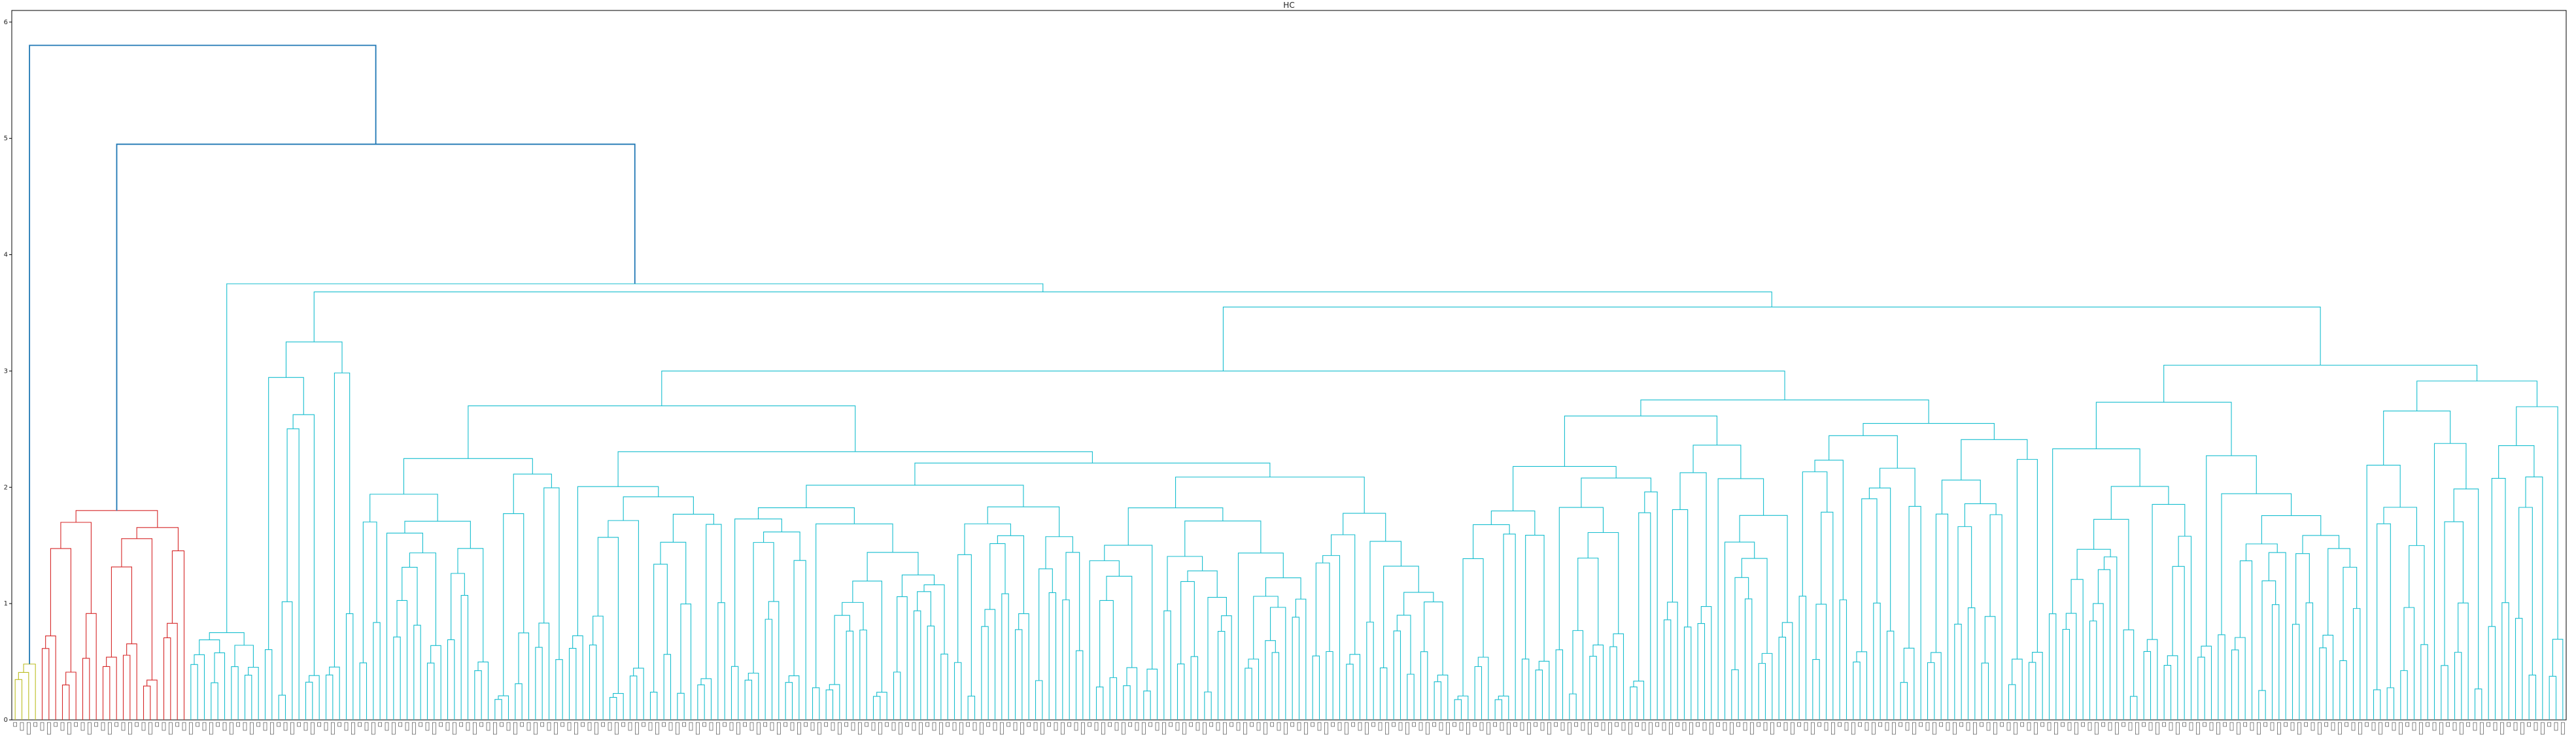  I want to click on y-tick-label: 6, so click(6, 22).